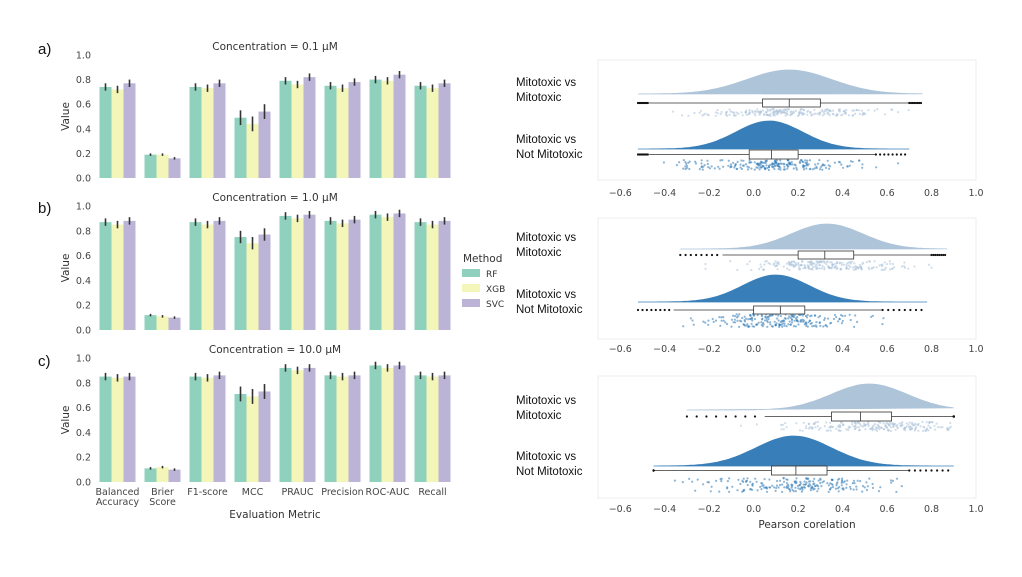 The height and width of the screenshot is (577, 1022). What do you see at coordinates (375, 128) in the screenshot?
I see `bar-rf-roc-auc` at bounding box center [375, 128].